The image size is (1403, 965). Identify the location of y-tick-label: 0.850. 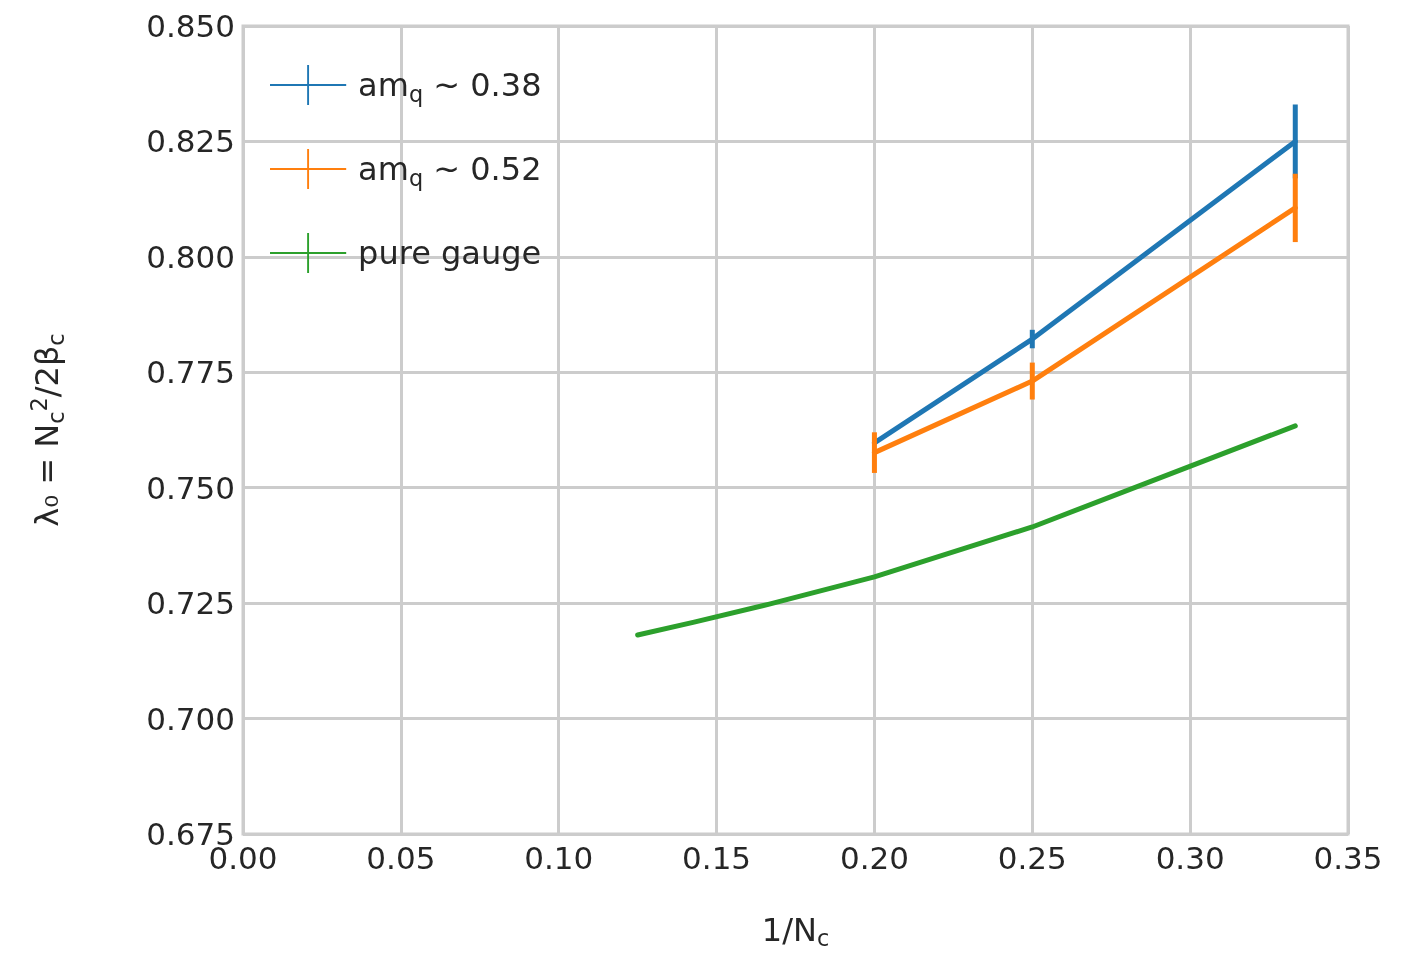
(190, 26).